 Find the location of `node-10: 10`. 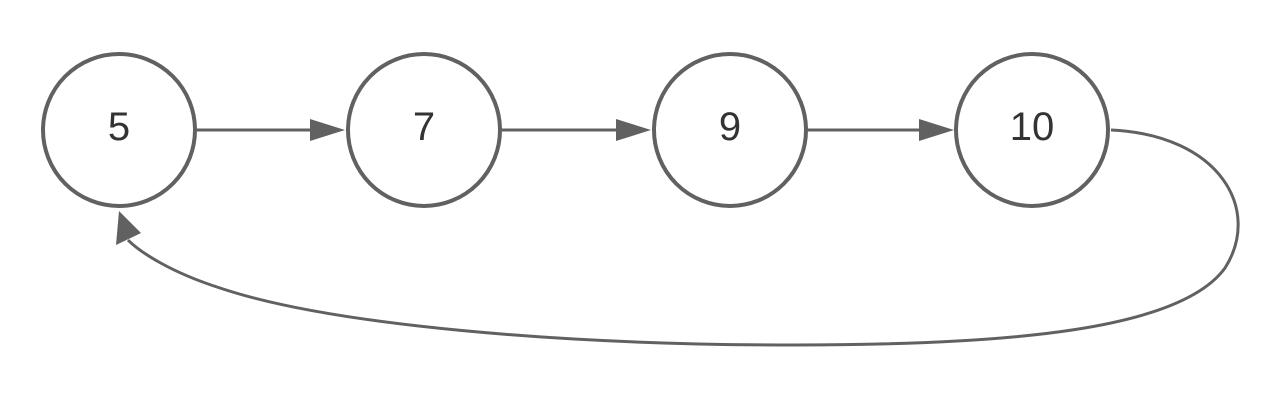

node-10: 10 is located at coordinates (1032, 130).